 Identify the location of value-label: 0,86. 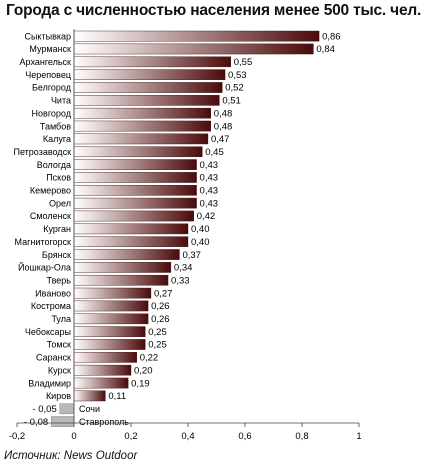
(331, 36).